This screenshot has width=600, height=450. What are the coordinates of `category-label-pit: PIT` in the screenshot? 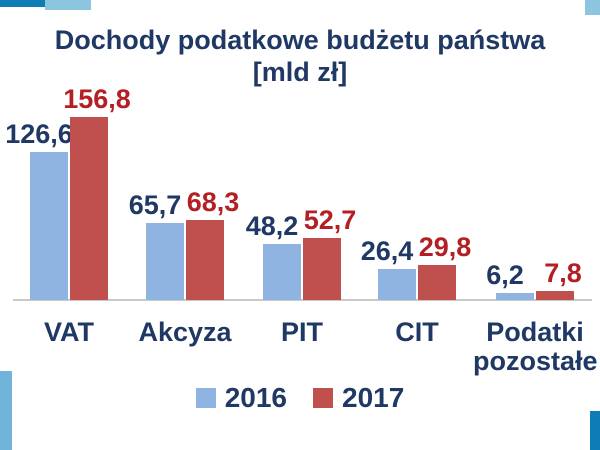 It's located at (301, 332).